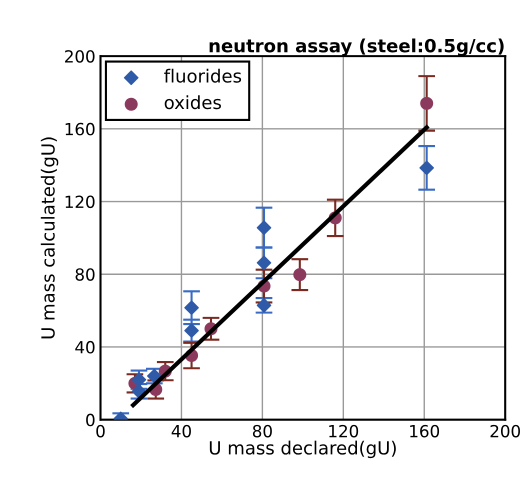 The image size is (529, 488). What do you see at coordinates (80, 56) in the screenshot?
I see `y-tick-label: 200` at bounding box center [80, 56].